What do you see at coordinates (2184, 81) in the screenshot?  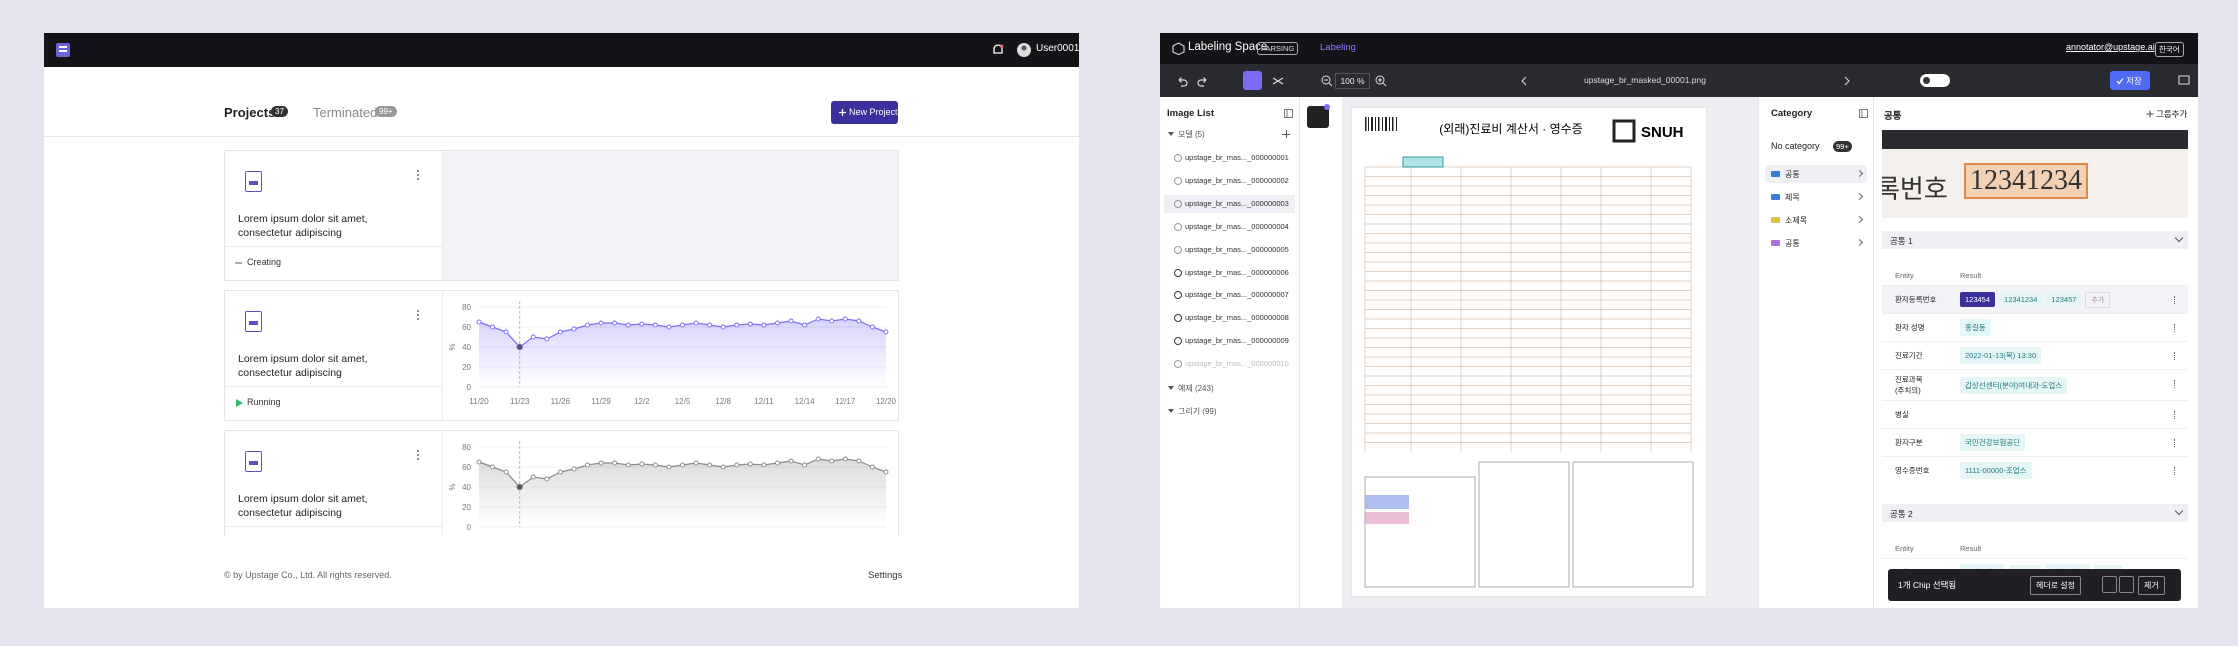 I see `comment-icon` at bounding box center [2184, 81].